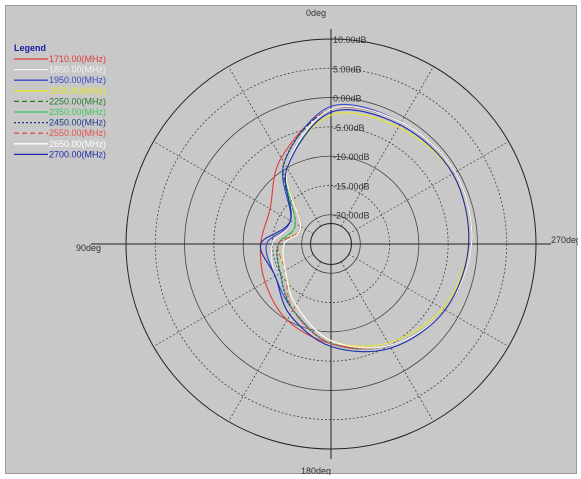  I want to click on legend-entry: 1710.00(MHz), so click(77, 59).